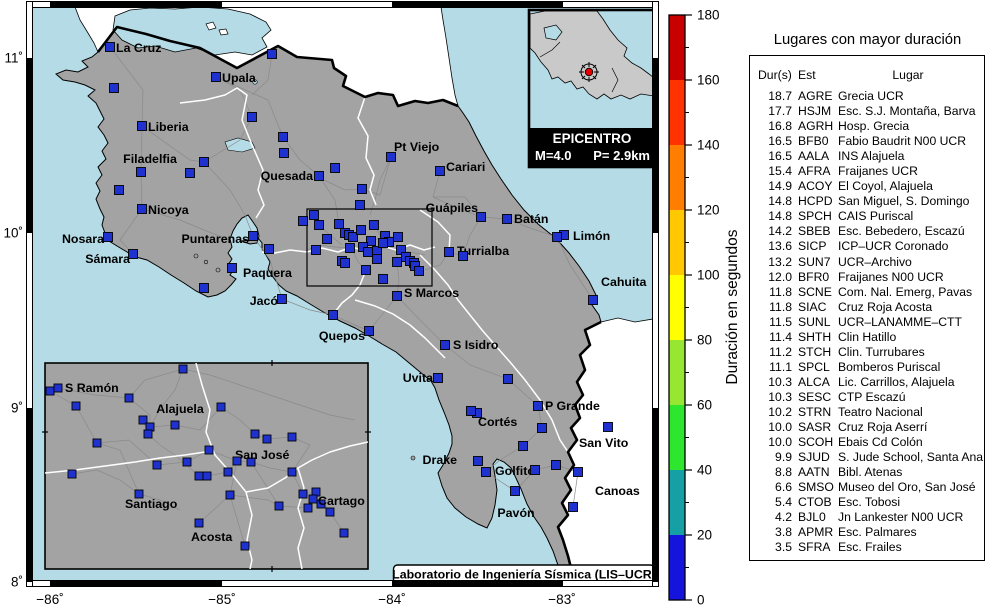  I want to click on table-row: 5.4 CTOB Esc. Tobosi, so click(867, 502).